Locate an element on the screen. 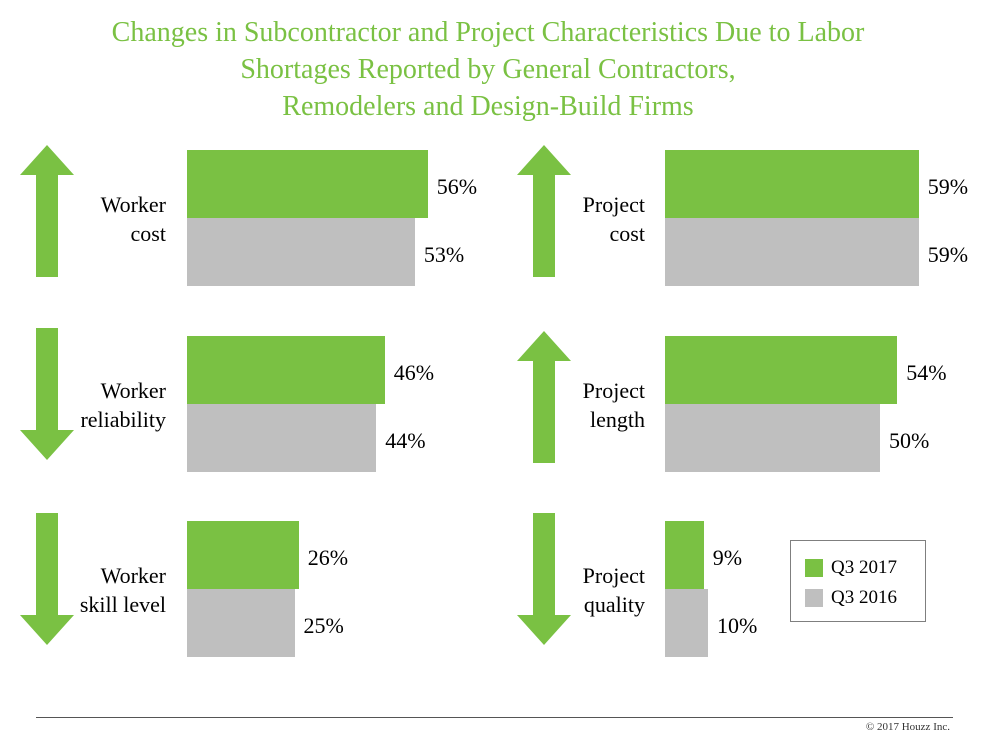 The height and width of the screenshot is (748, 990). footer-divider is located at coordinates (494, 717).